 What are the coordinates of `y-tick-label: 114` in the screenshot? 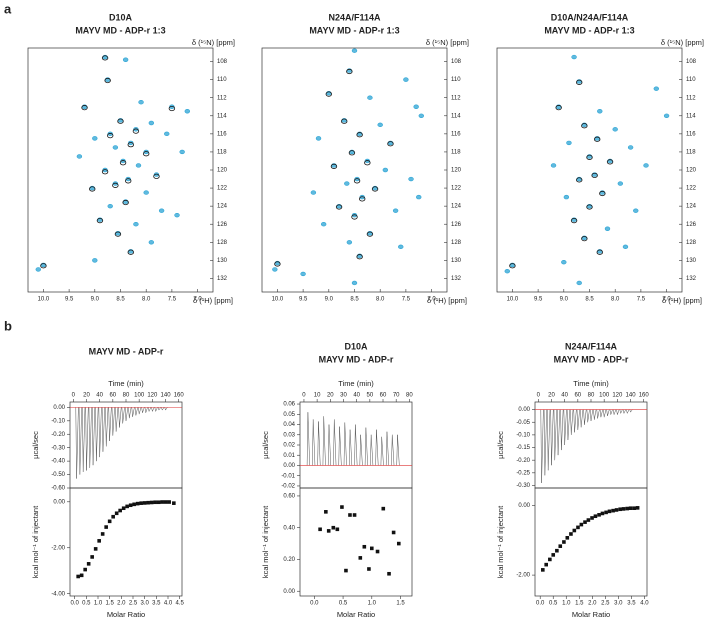 It's located at (456, 116).